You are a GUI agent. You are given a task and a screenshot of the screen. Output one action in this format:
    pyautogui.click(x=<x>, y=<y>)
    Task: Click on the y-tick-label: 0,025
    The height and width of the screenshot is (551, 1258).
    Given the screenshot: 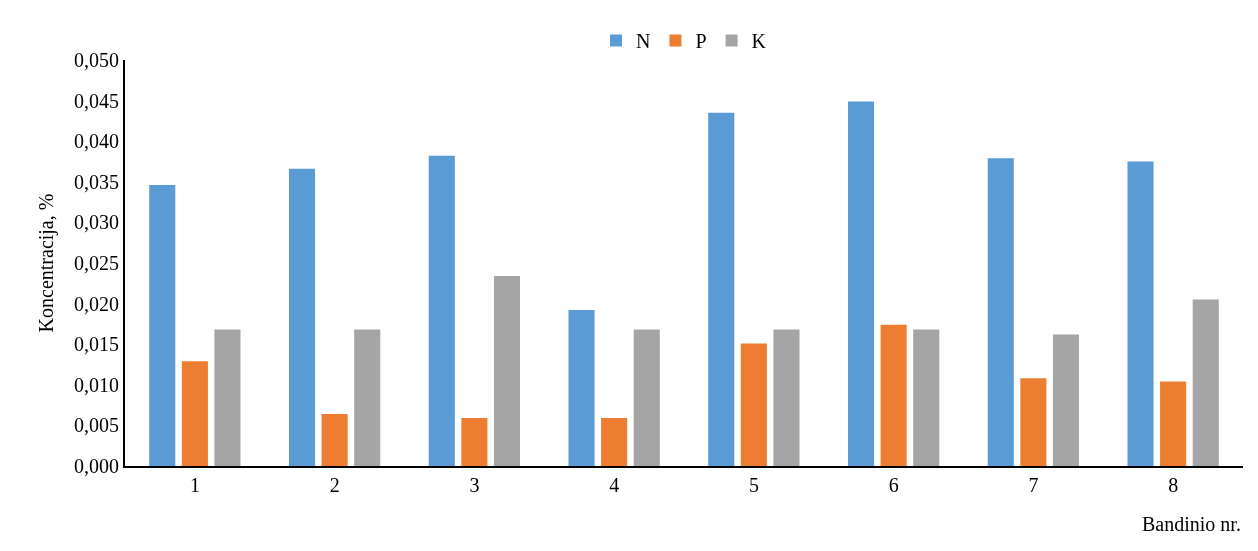 What is the action you would take?
    pyautogui.click(x=96, y=263)
    